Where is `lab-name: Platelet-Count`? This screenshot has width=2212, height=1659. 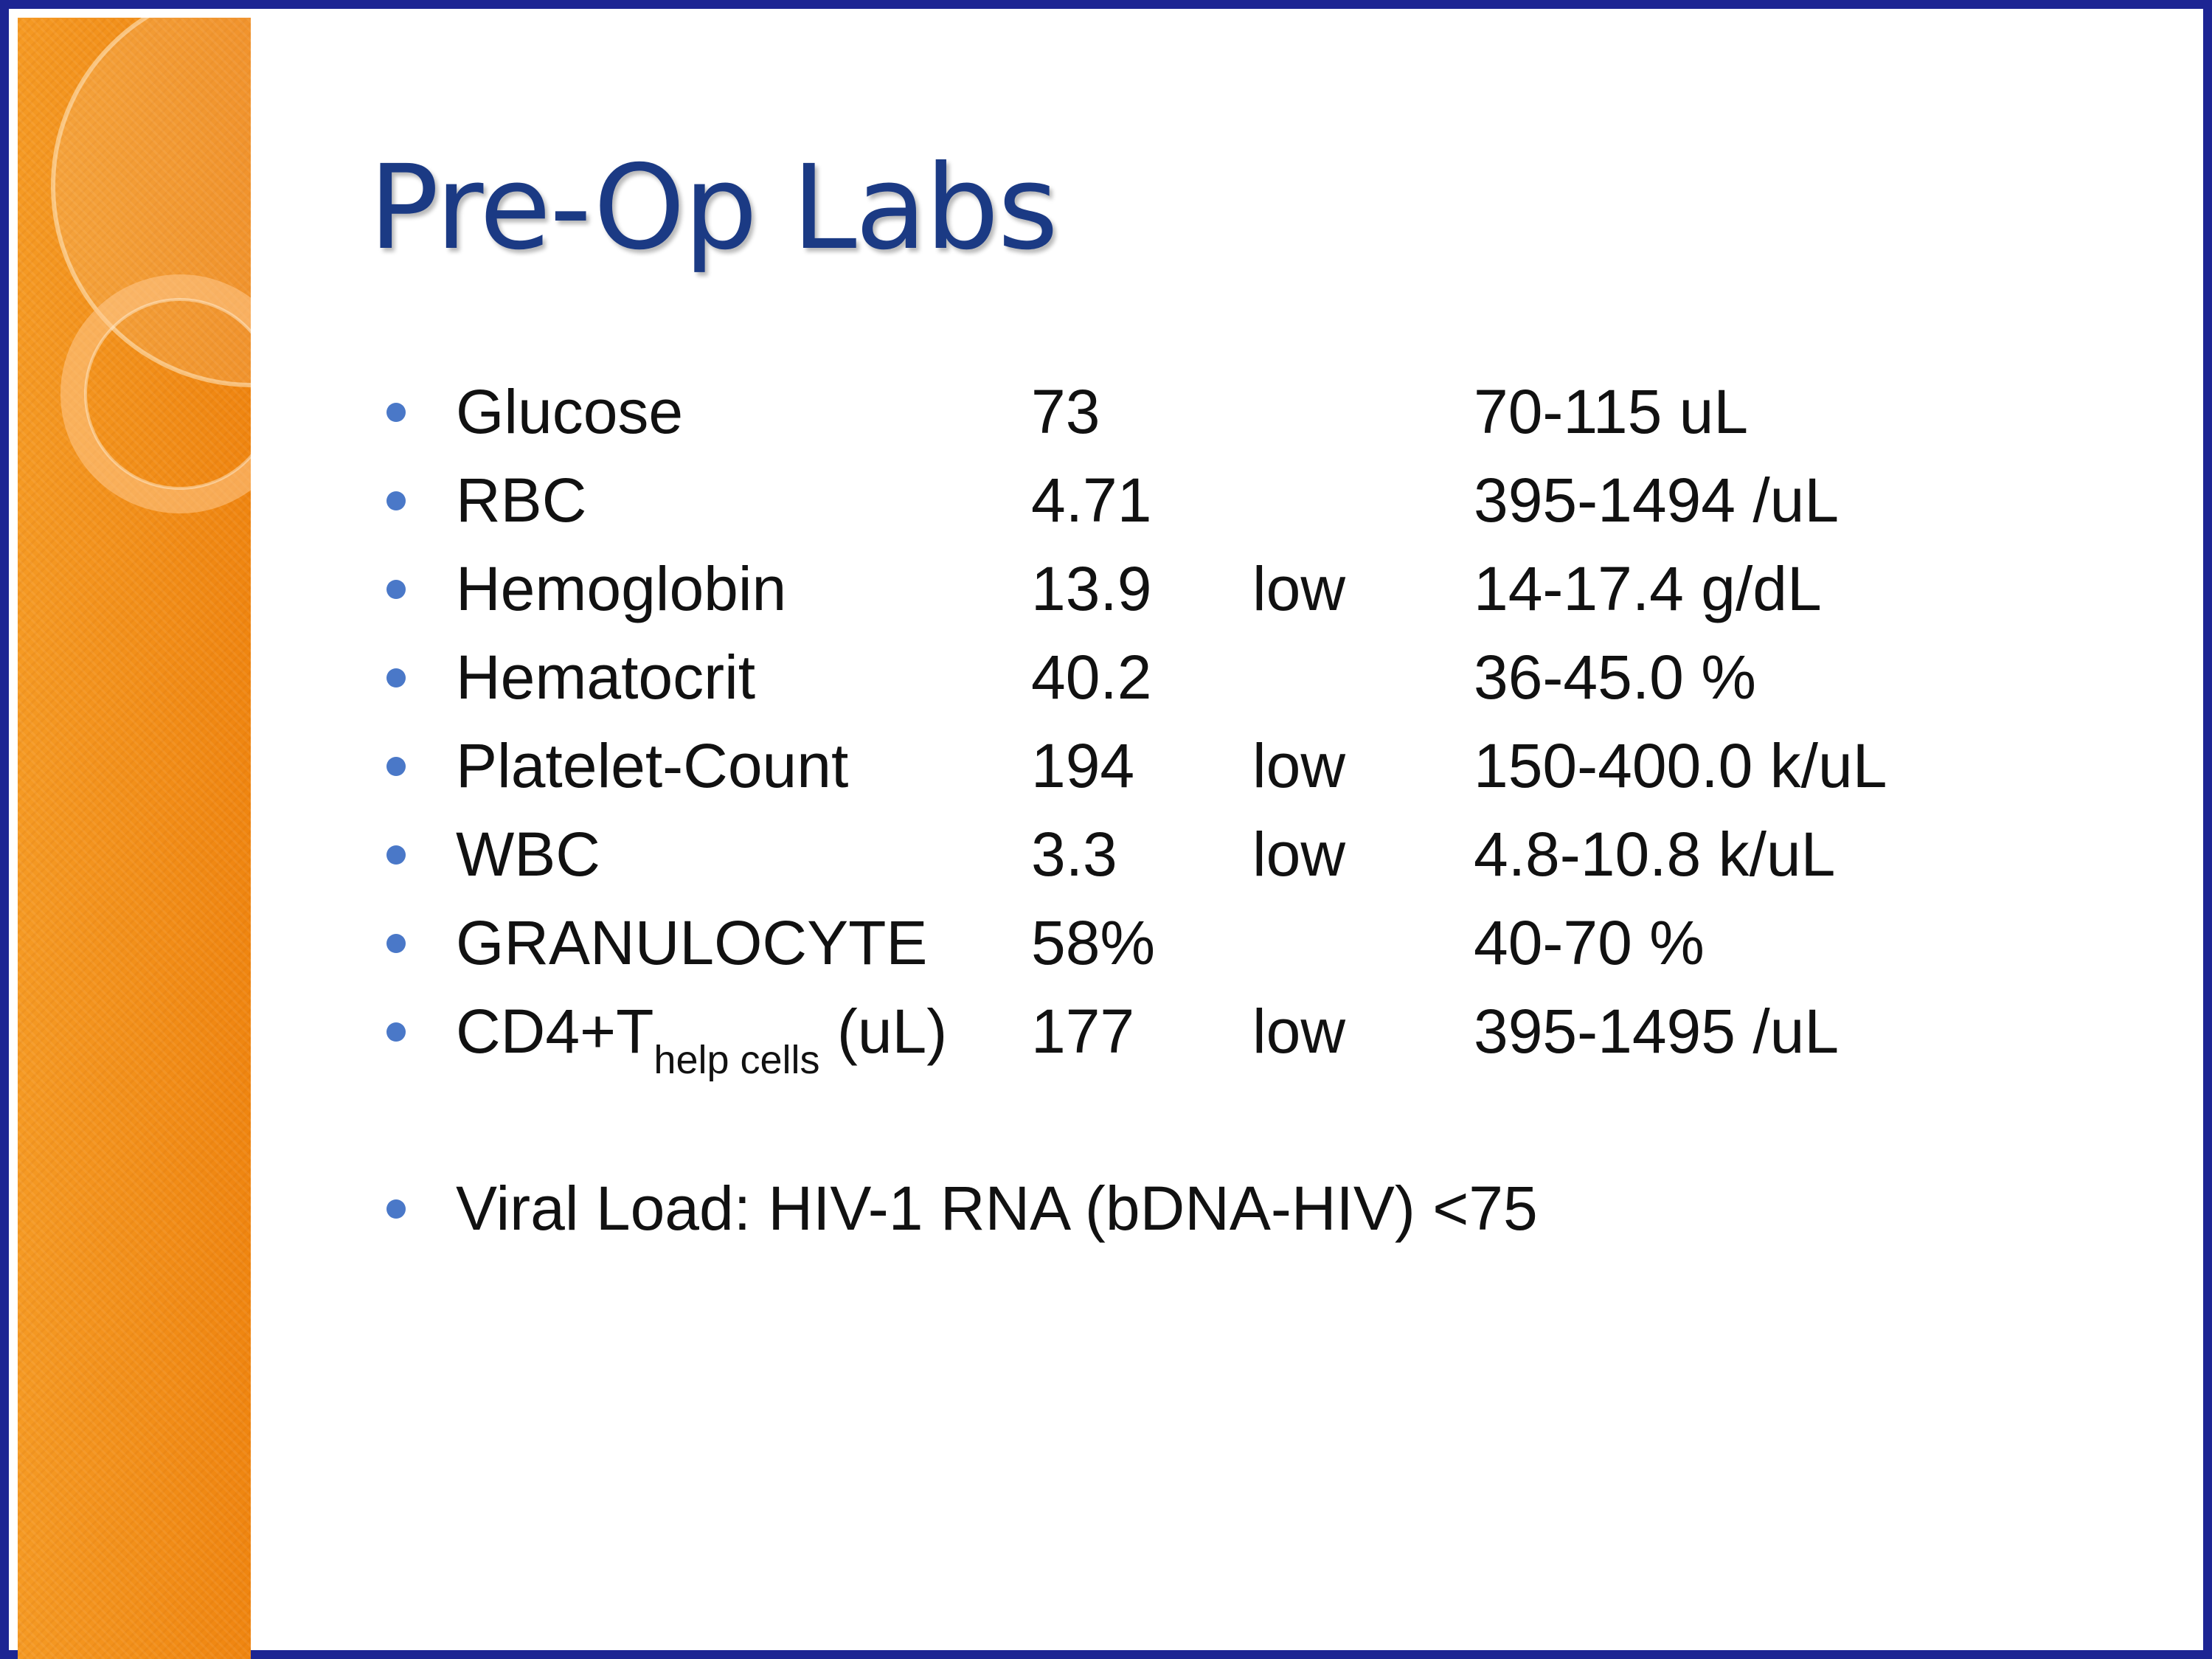 lab-name: Platelet-Count is located at coordinates (653, 766).